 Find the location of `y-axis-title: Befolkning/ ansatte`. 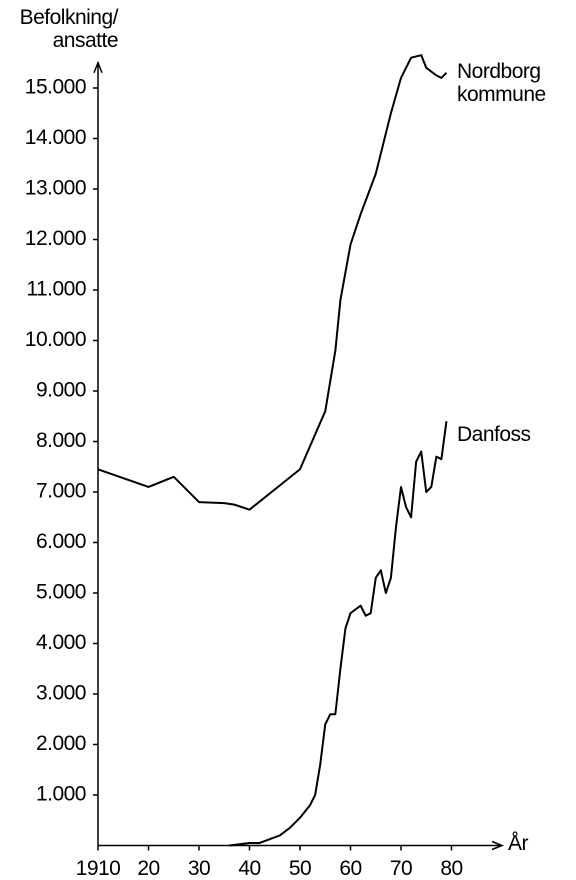

y-axis-title: Befolkning/ ansatte is located at coordinates (69, 29).